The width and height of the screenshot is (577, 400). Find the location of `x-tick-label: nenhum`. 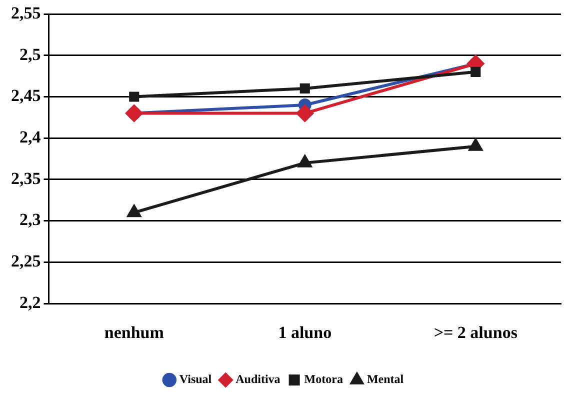

x-tick-label: nenhum is located at coordinates (134, 332).